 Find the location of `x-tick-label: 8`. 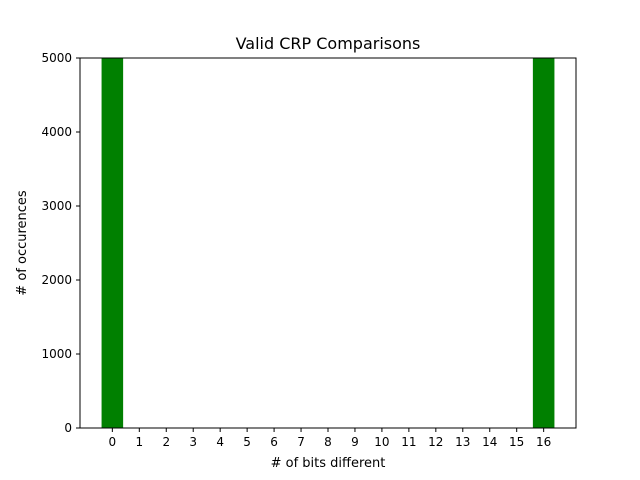

x-tick-label: 8 is located at coordinates (328, 442).